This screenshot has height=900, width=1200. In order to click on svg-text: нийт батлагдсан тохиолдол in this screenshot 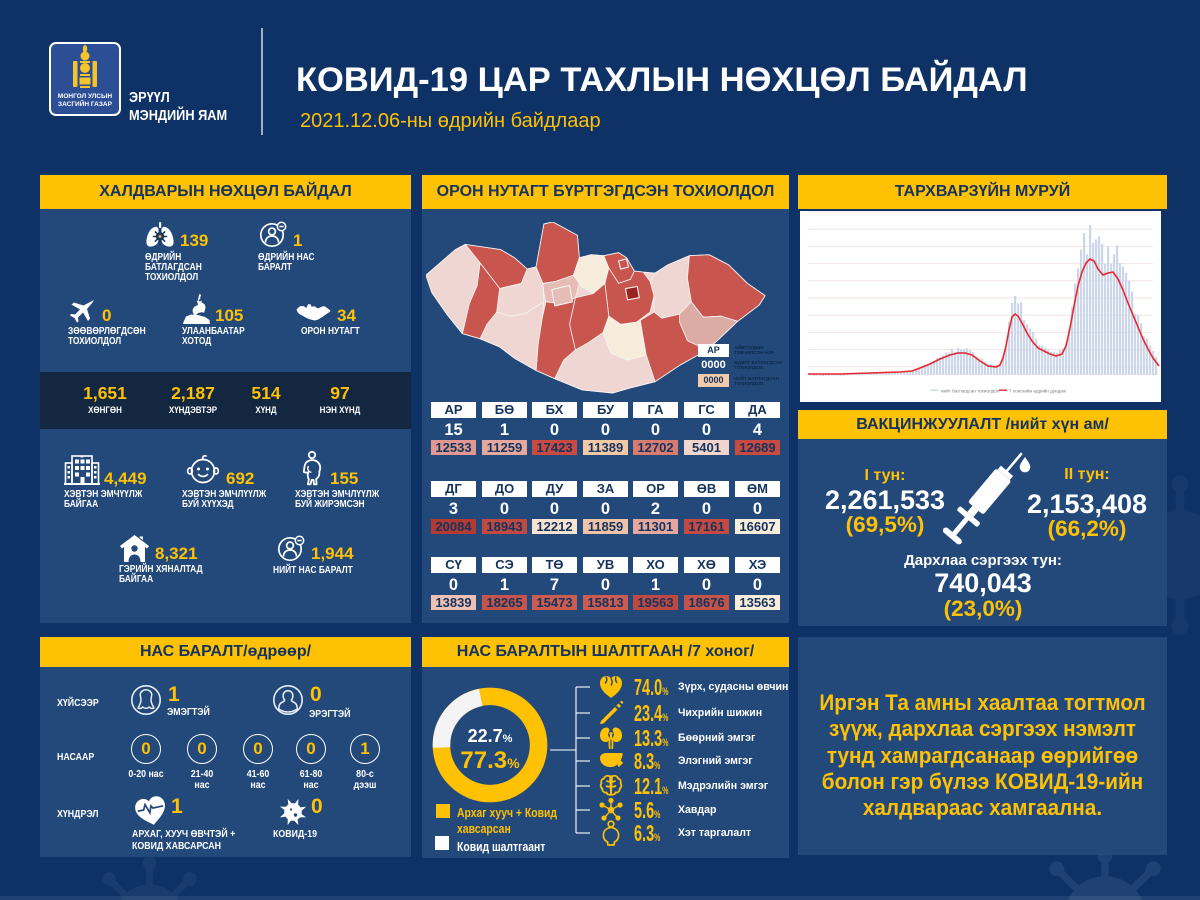, I will do `click(970, 391)`.